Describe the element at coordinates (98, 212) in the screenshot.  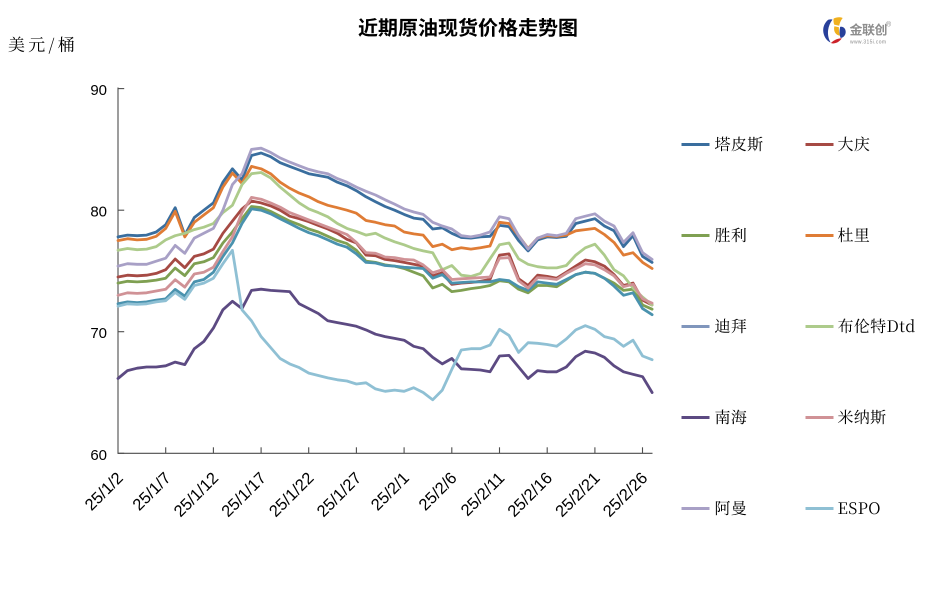
I see `svg-text: 80` at that location.